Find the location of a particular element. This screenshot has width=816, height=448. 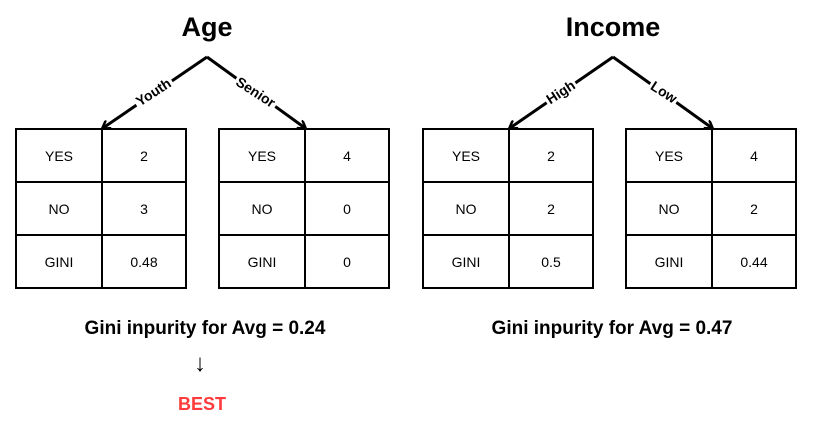

cell-value: 0.5 is located at coordinates (551, 261).